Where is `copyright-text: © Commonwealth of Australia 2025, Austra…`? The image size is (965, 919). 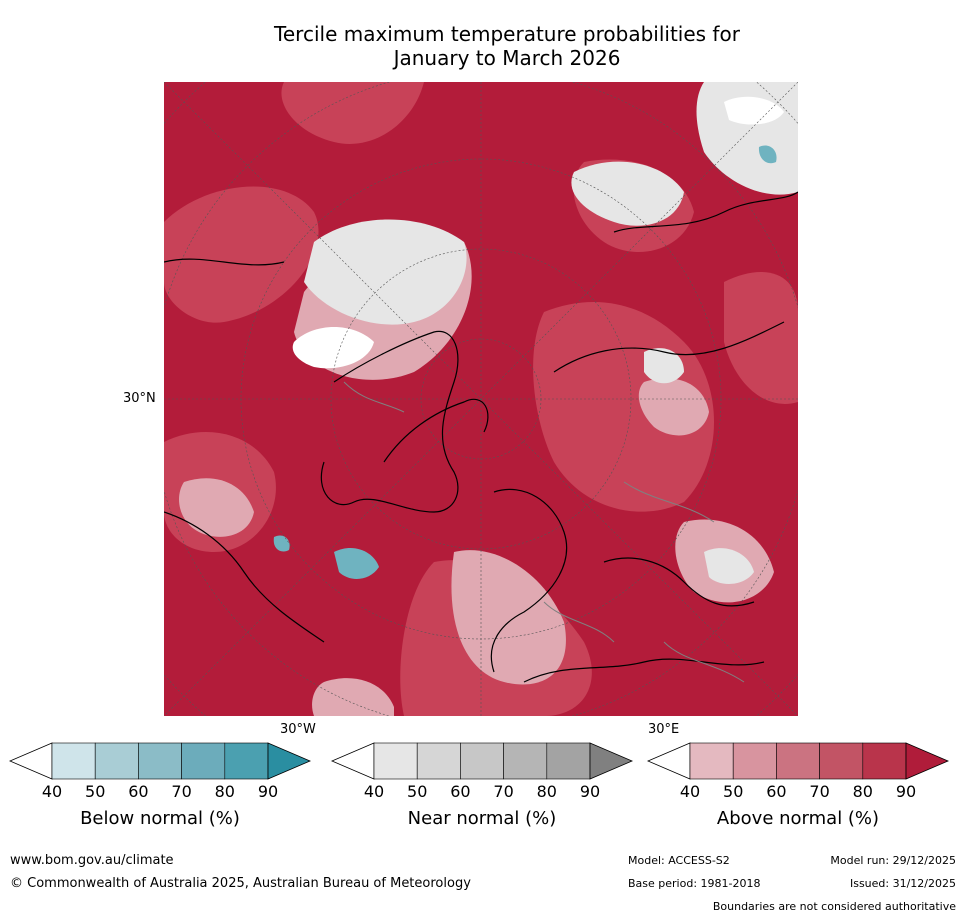 copyright-text: © Commonwealth of Australia 2025, Austra… is located at coordinates (240, 883).